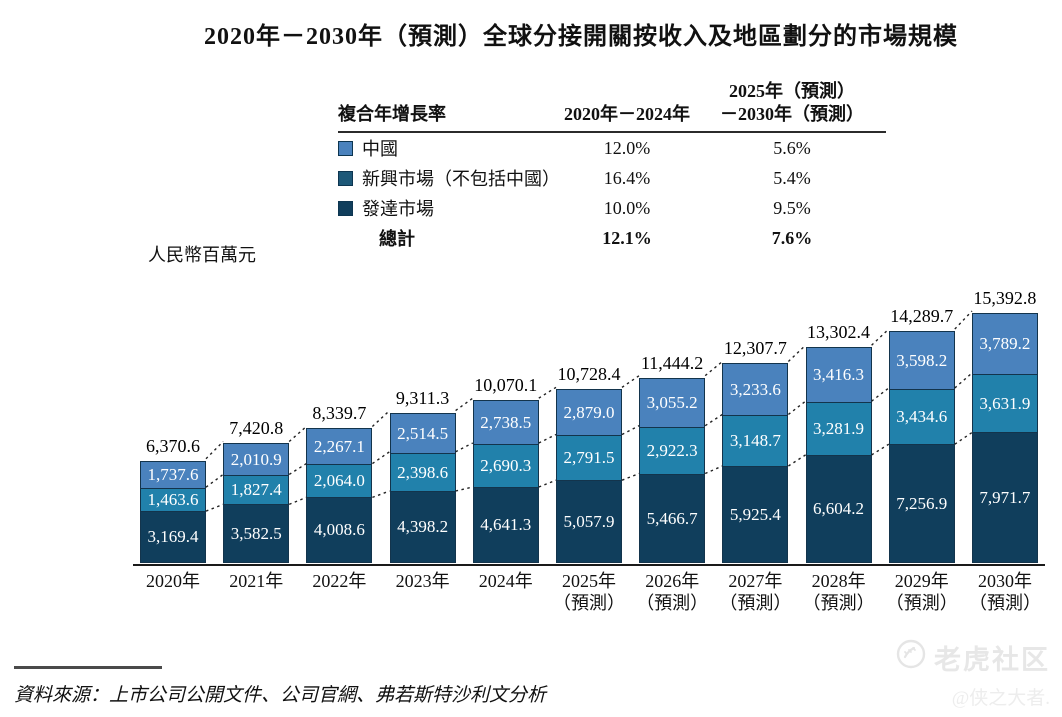 This screenshot has height=717, width=1062. I want to click on cagr-value-2025-2030: 5.6%, so click(792, 147).